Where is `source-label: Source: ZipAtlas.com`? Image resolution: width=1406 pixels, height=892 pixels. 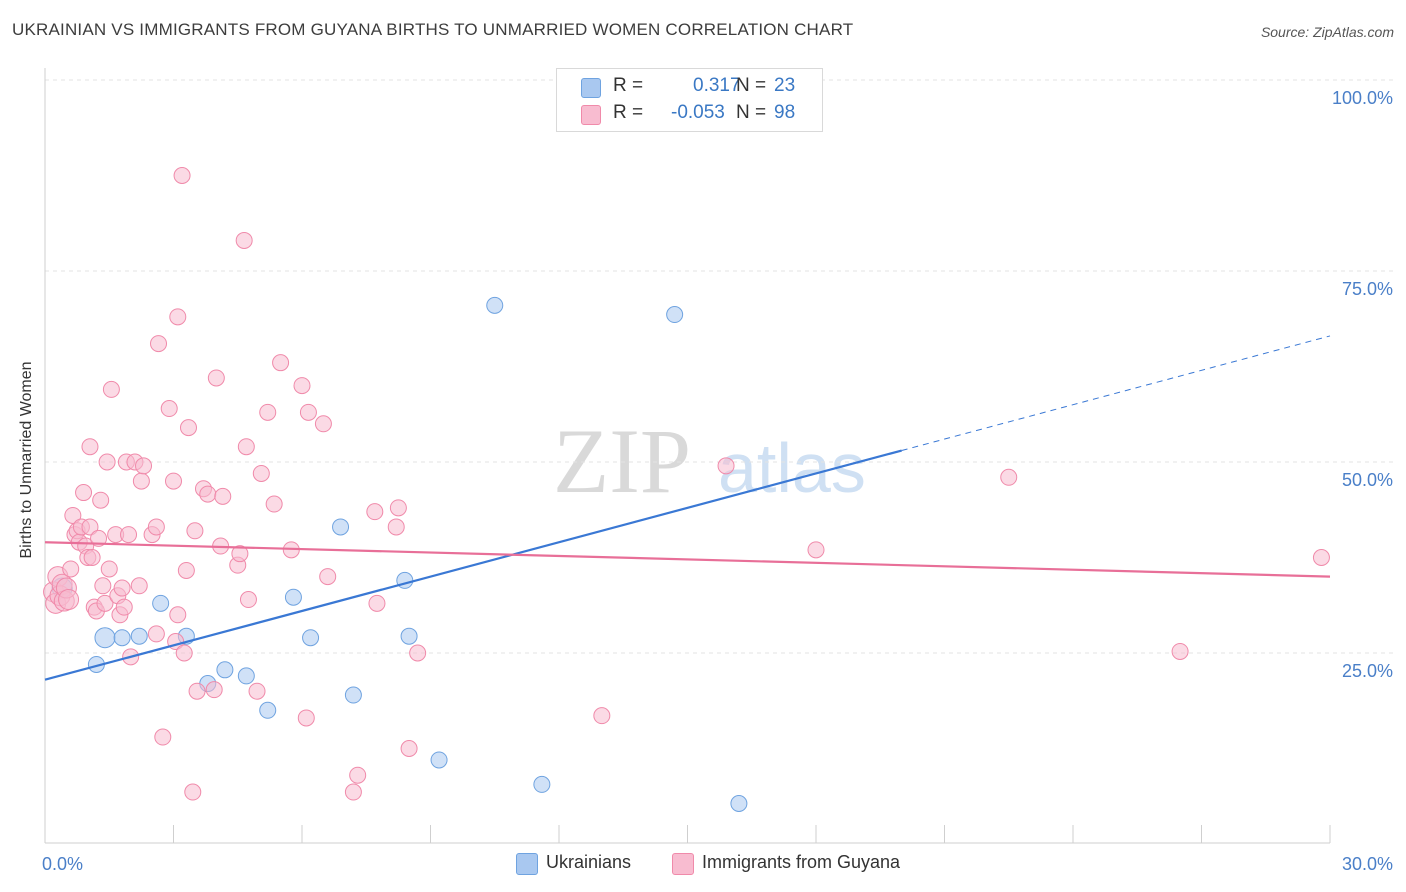 source-label: Source: ZipAtlas.com is located at coordinates (1327, 32).